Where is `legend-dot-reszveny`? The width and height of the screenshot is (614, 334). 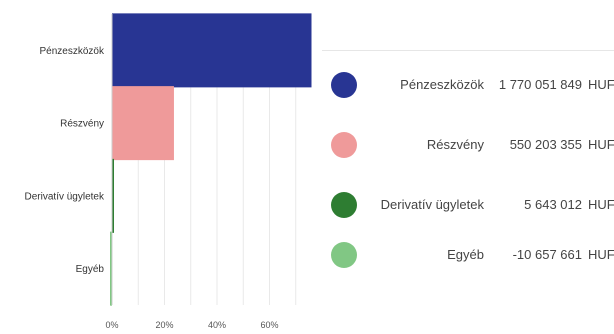 legend-dot-reszveny is located at coordinates (344, 145).